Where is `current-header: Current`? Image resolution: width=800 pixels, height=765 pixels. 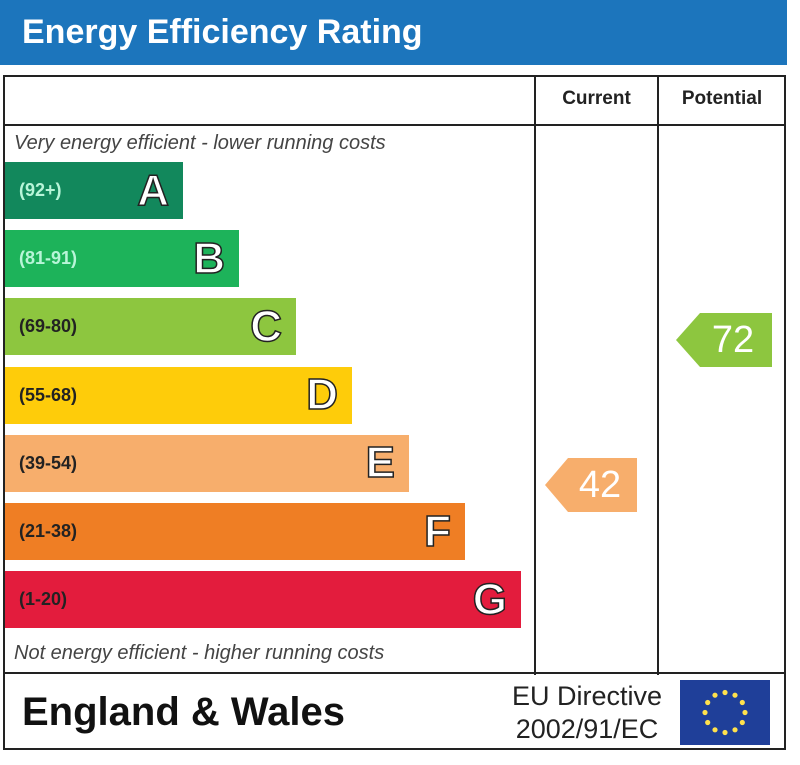
current-header: Current is located at coordinates (596, 98).